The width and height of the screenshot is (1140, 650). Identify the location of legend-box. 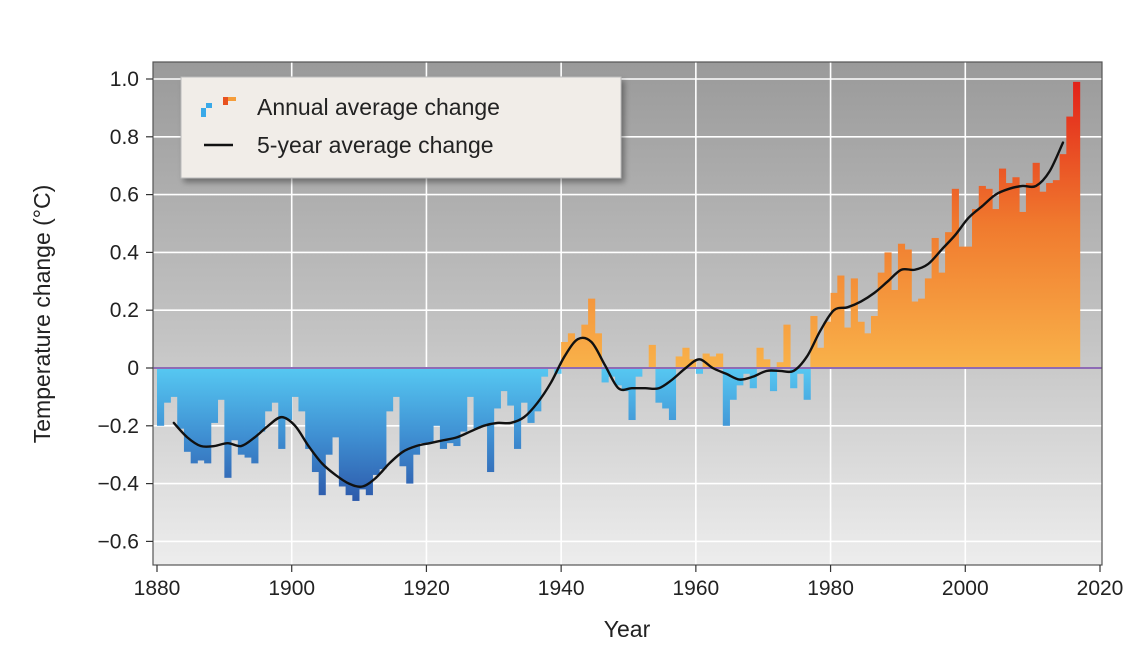
(401, 127).